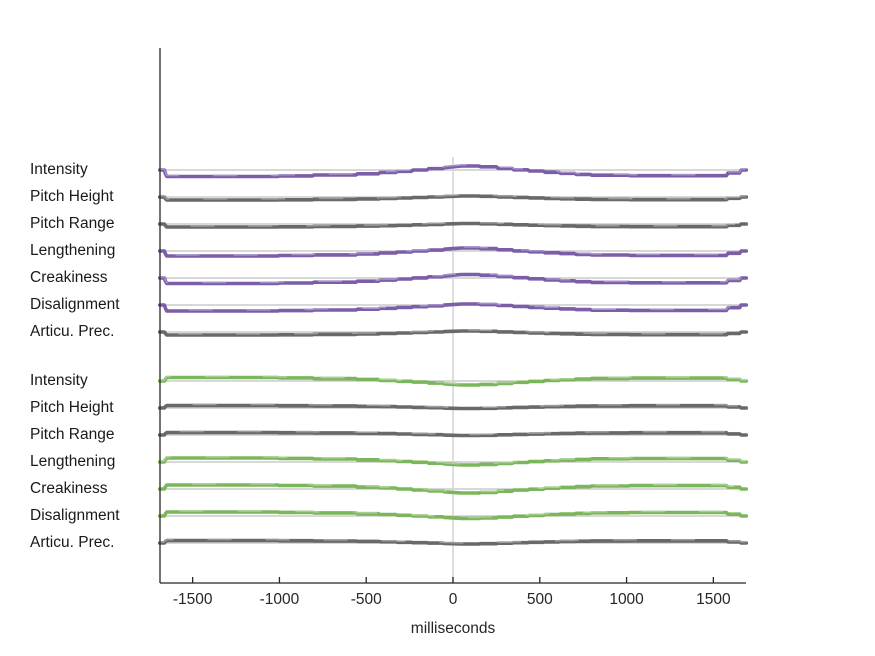  Describe the element at coordinates (59, 169) in the screenshot. I see `y-axis-label-intensity-upper: Intensity` at that location.